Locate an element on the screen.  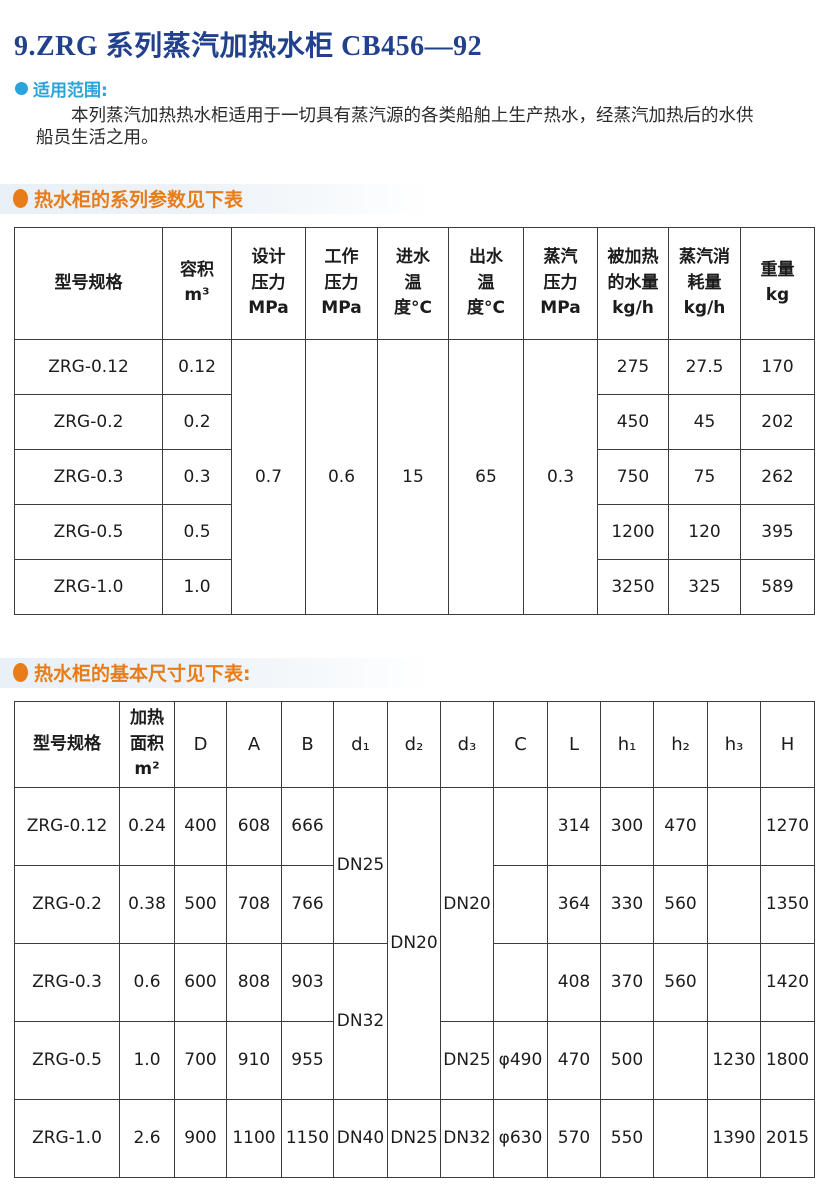
cell-area: 2.6 is located at coordinates (147, 1138).